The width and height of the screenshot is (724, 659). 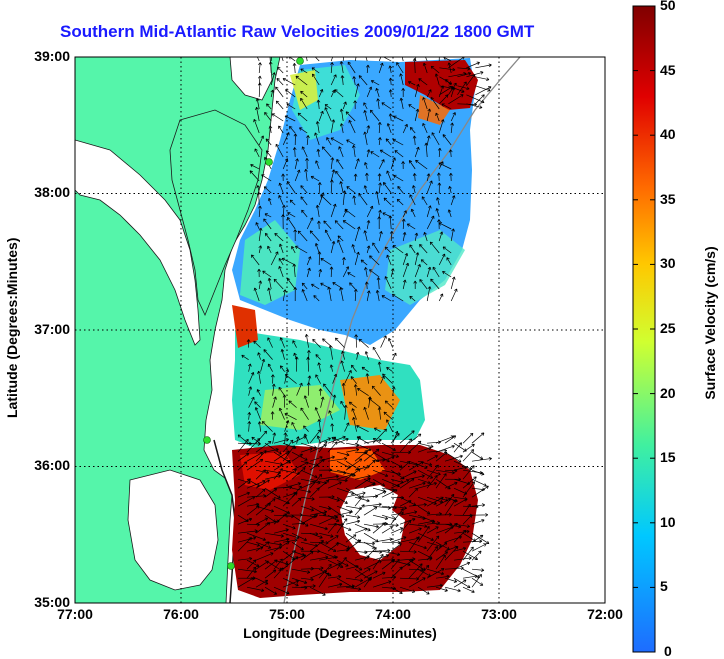 What do you see at coordinates (668, 70) in the screenshot?
I see `colorbar-tick-label: 45` at bounding box center [668, 70].